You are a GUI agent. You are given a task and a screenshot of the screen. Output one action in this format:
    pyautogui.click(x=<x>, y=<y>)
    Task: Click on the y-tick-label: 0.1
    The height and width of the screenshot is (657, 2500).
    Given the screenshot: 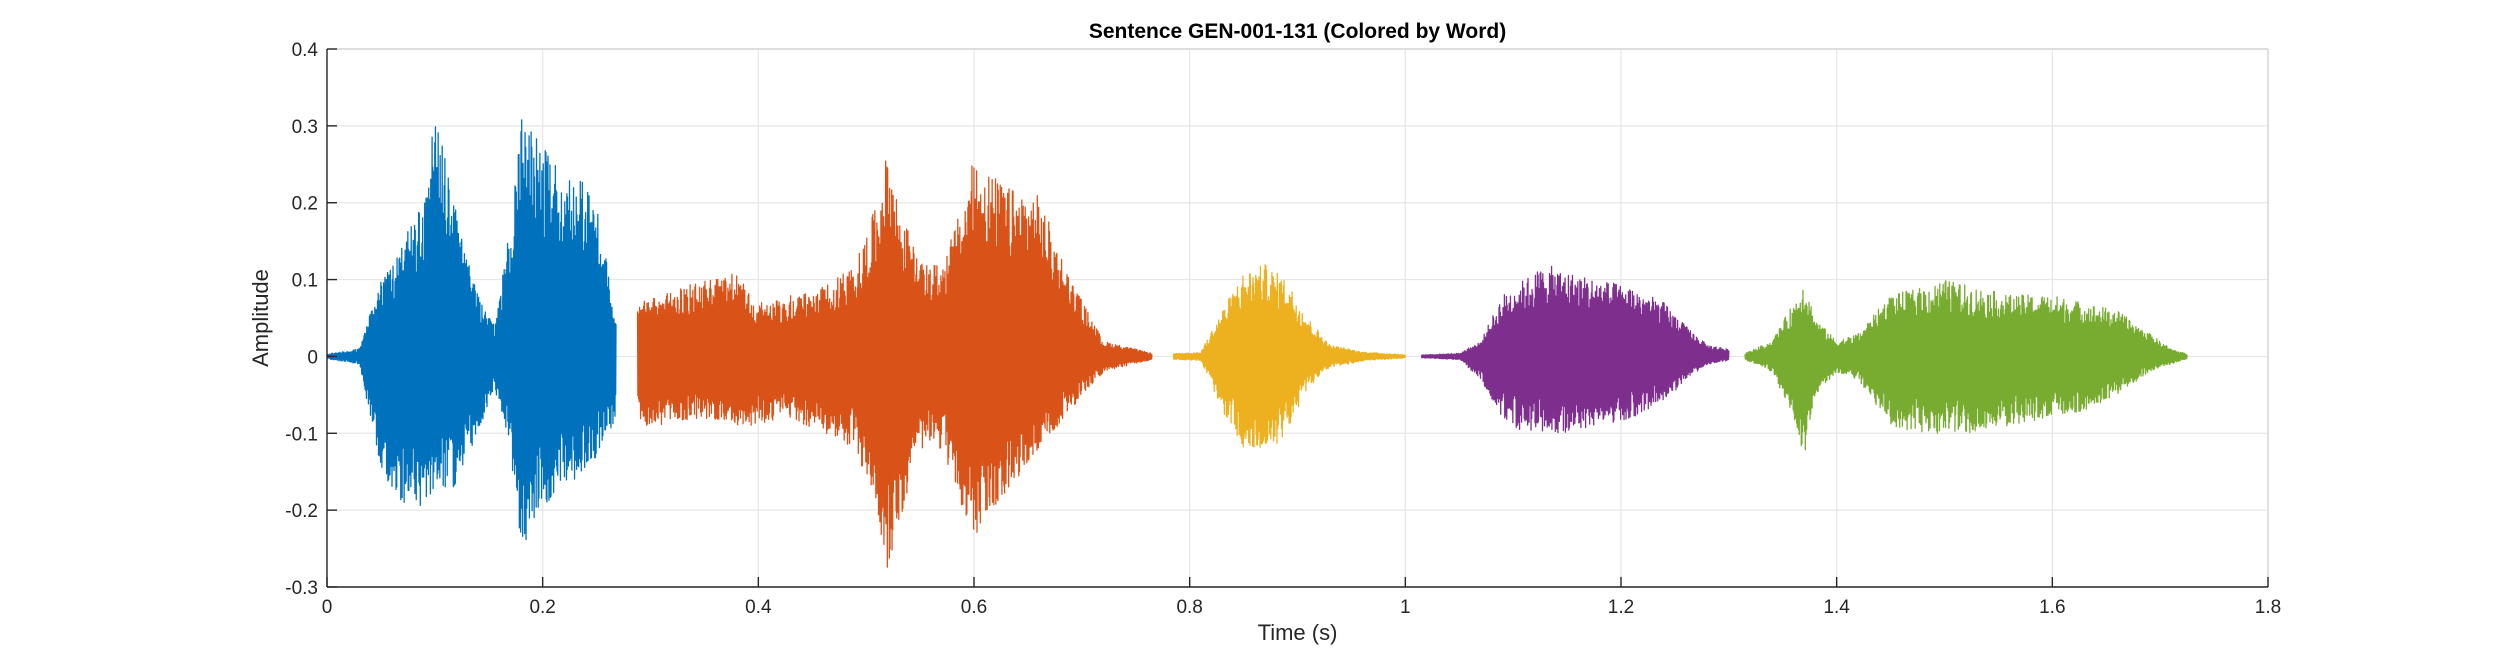 What is the action you would take?
    pyautogui.click(x=305, y=281)
    